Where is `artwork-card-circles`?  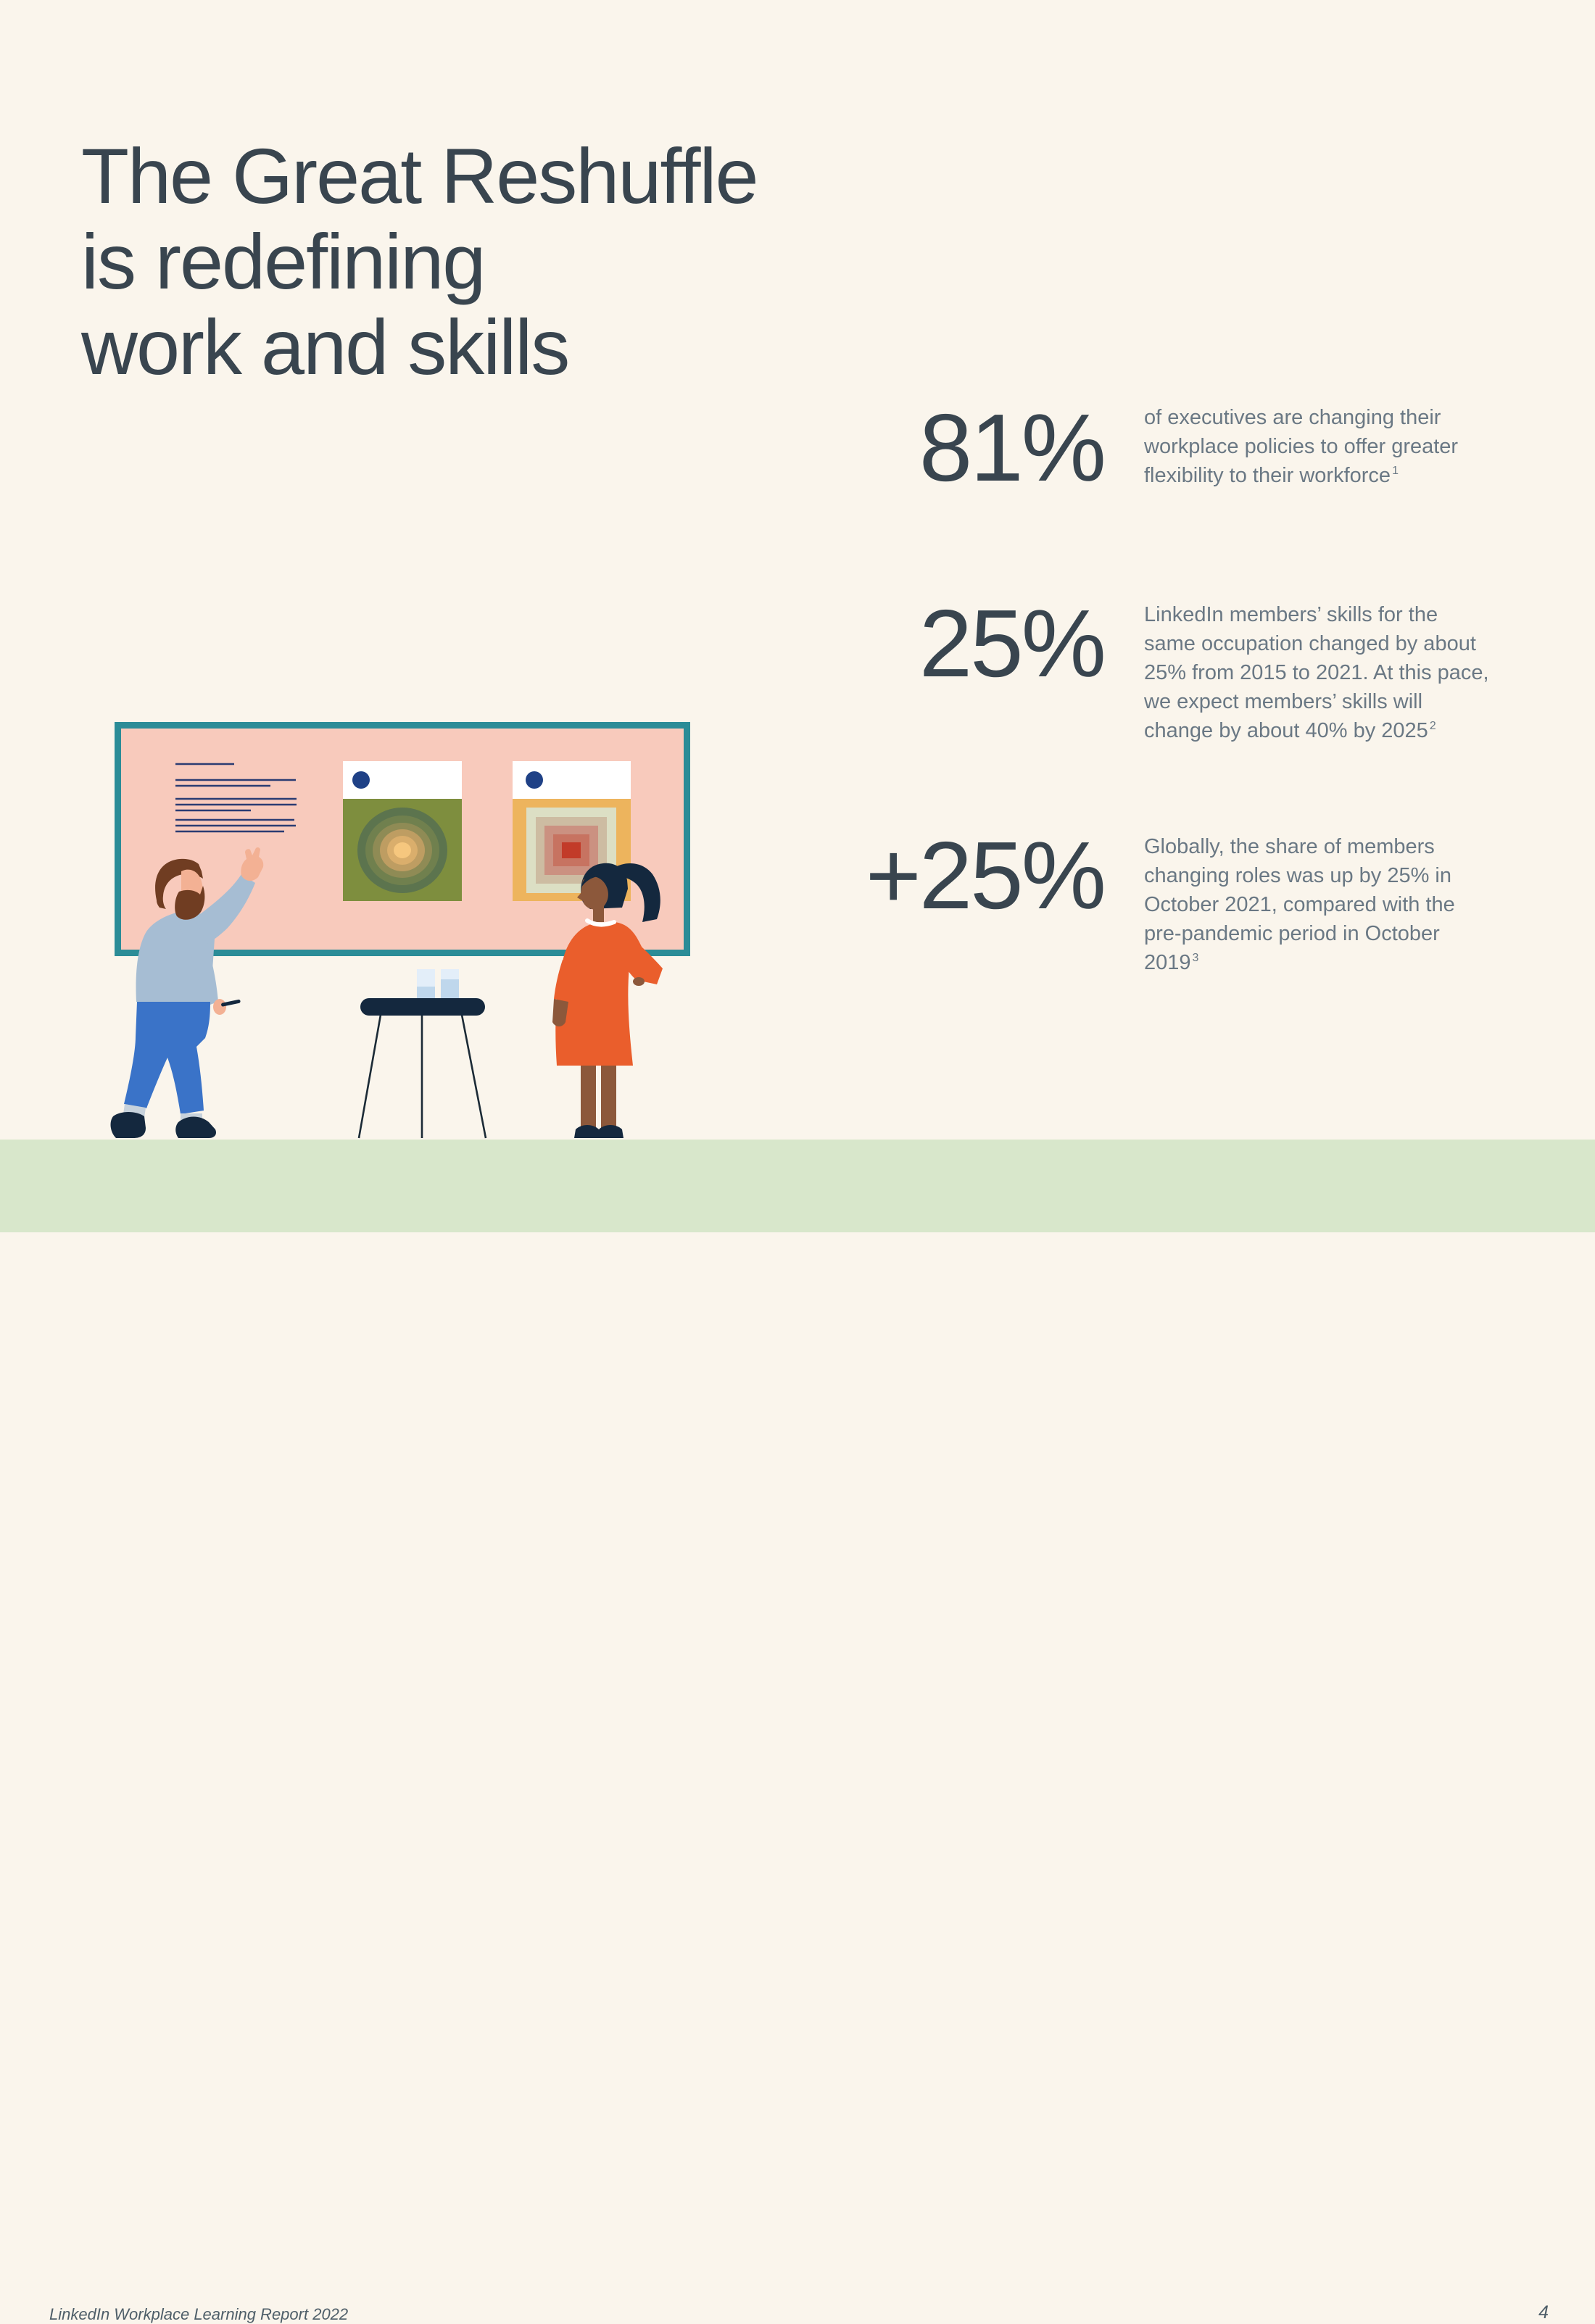 artwork-card-circles is located at coordinates (402, 831).